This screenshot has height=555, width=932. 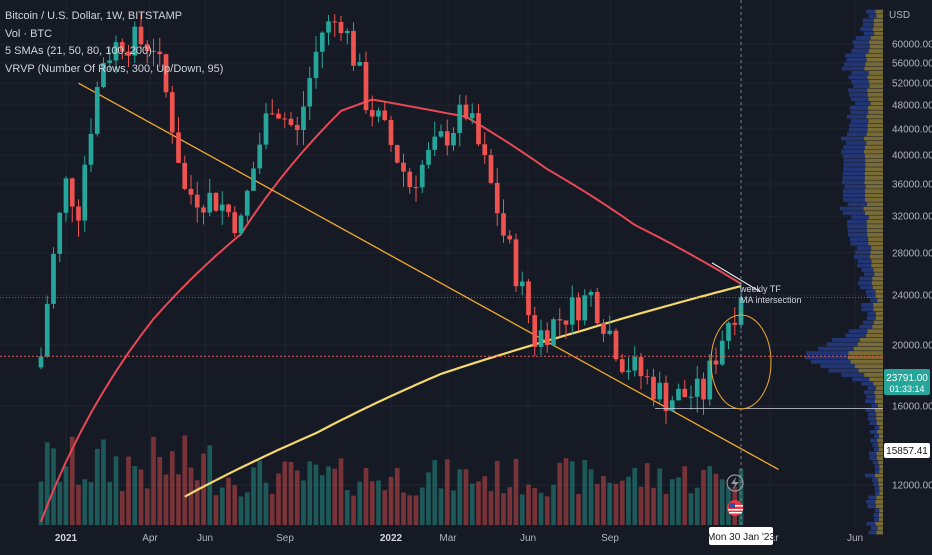 I want to click on flash-icon, so click(x=735, y=483).